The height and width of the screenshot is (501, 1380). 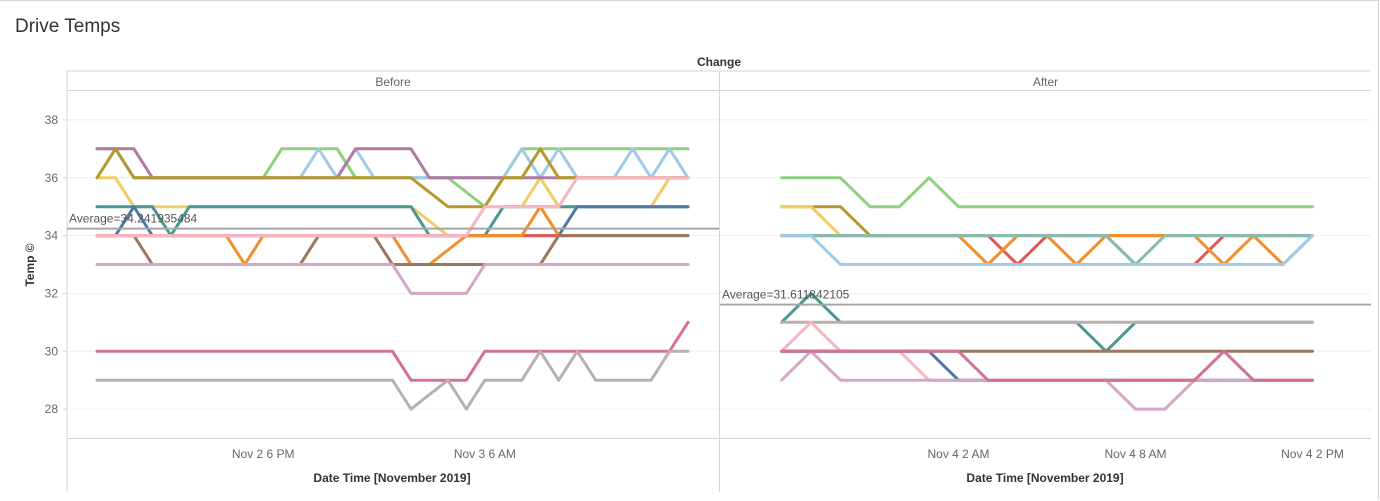 What do you see at coordinates (1045, 82) in the screenshot?
I see `panel-header-after: After` at bounding box center [1045, 82].